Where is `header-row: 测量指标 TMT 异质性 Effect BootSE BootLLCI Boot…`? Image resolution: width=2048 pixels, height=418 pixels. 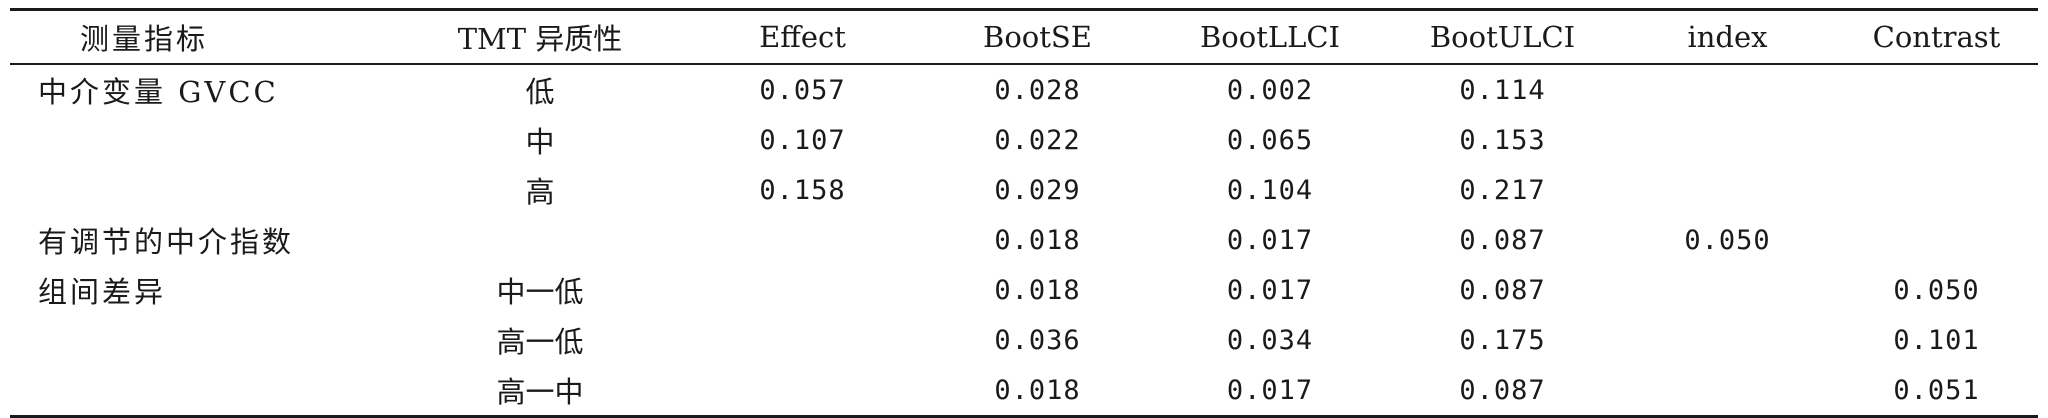 header-row: 测量指标 TMT 异质性 Effect BootSE BootLLCI Boot… is located at coordinates (1024, 36).